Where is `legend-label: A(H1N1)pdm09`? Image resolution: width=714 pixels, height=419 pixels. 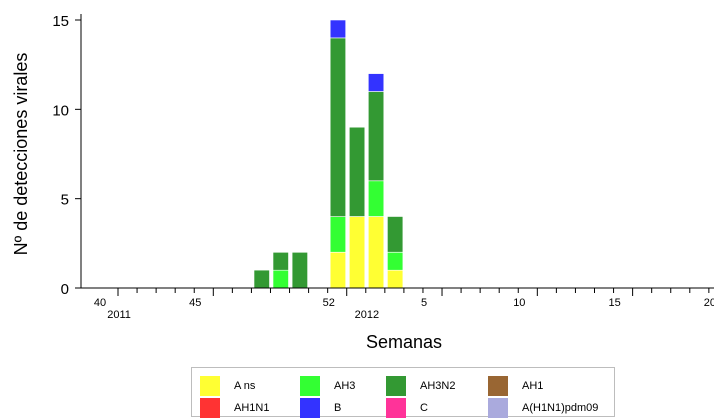 legend-label: A(H1N1)pdm09 is located at coordinates (560, 408).